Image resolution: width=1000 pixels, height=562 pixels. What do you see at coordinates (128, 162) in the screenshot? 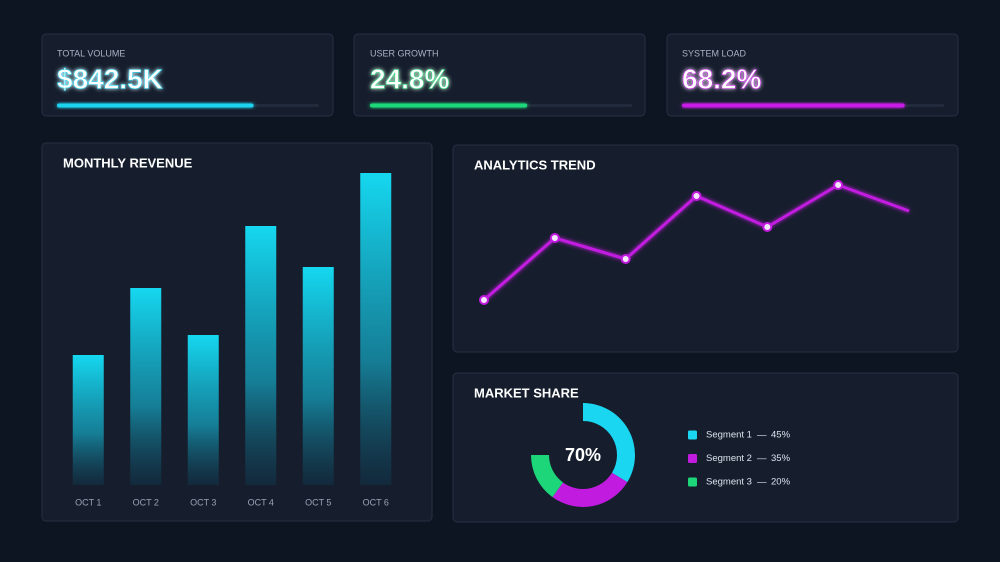
I see `chart-title: MONTHLY REVENUE` at bounding box center [128, 162].